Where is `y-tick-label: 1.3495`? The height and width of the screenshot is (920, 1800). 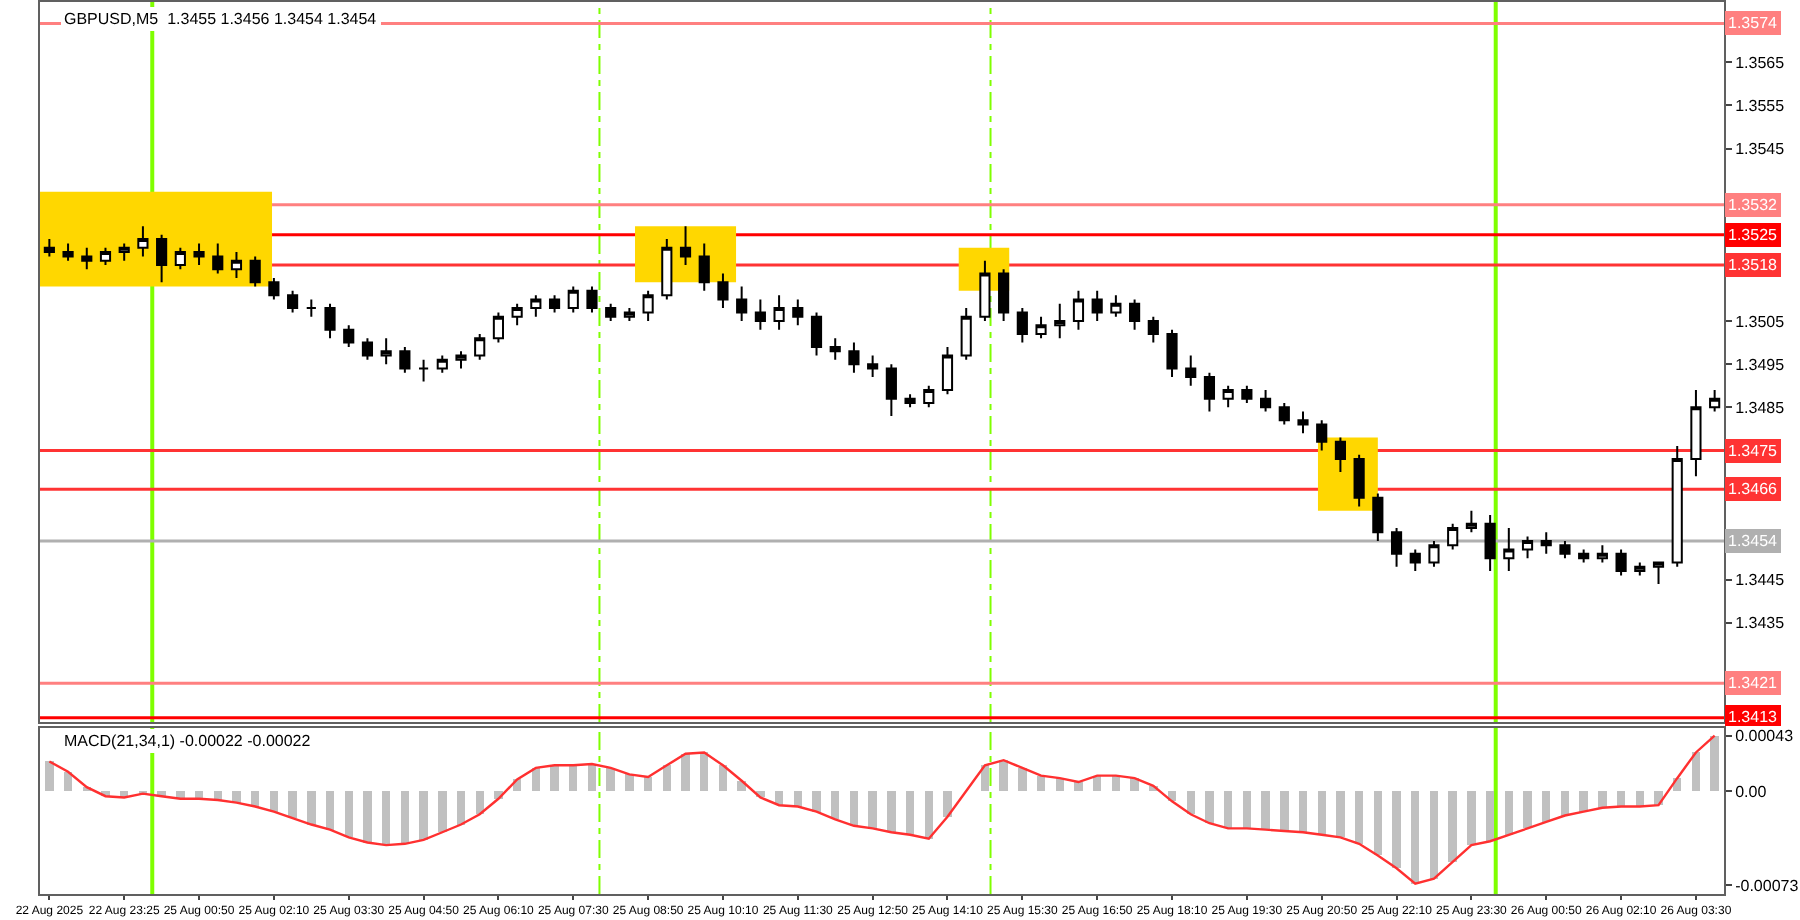 y-tick-label: 1.3495 is located at coordinates (1760, 364).